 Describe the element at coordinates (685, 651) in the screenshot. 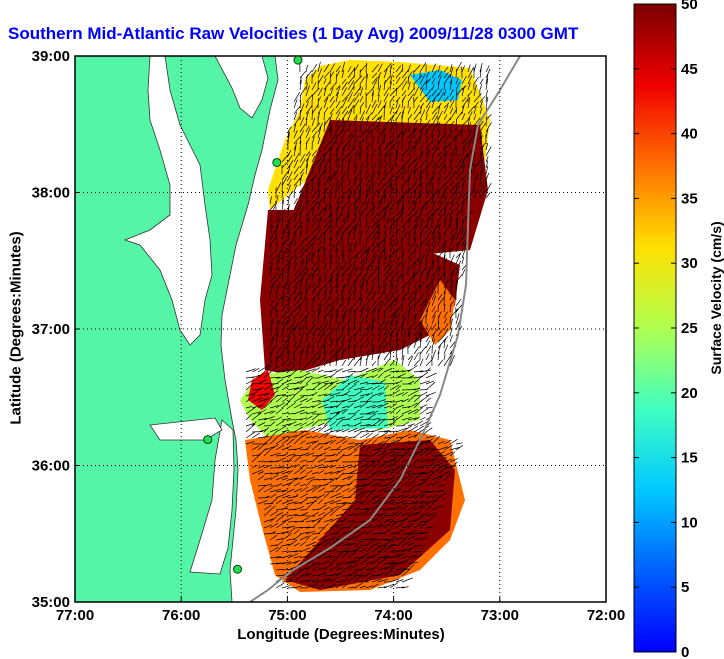

I see `colorbar-tick-label: 0` at that location.